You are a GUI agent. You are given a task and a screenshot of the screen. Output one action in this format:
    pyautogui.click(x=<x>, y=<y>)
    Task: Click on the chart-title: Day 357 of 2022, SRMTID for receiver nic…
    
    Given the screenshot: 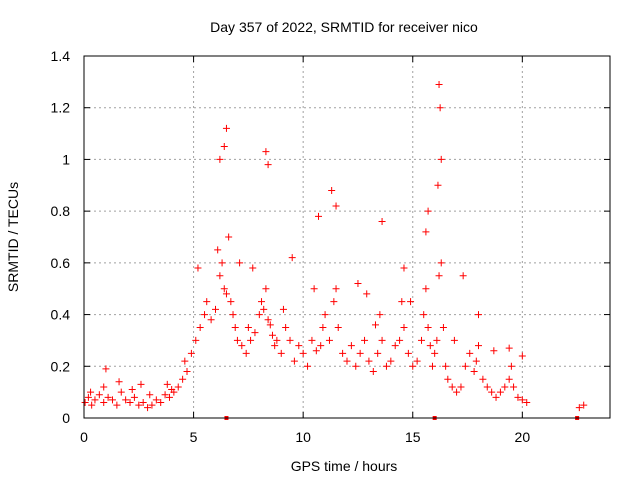 What is the action you would take?
    pyautogui.click(x=344, y=27)
    